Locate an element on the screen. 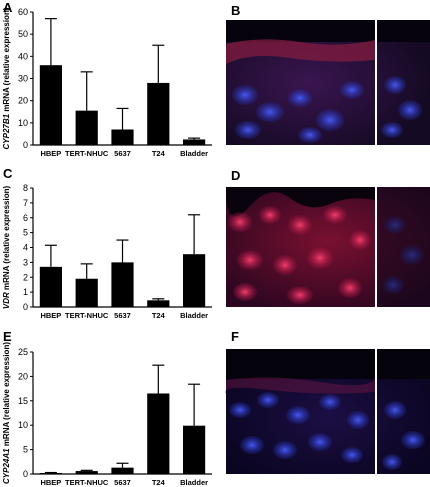 The height and width of the screenshot is (487, 430). panel-label-c: C is located at coordinates (8, 173).